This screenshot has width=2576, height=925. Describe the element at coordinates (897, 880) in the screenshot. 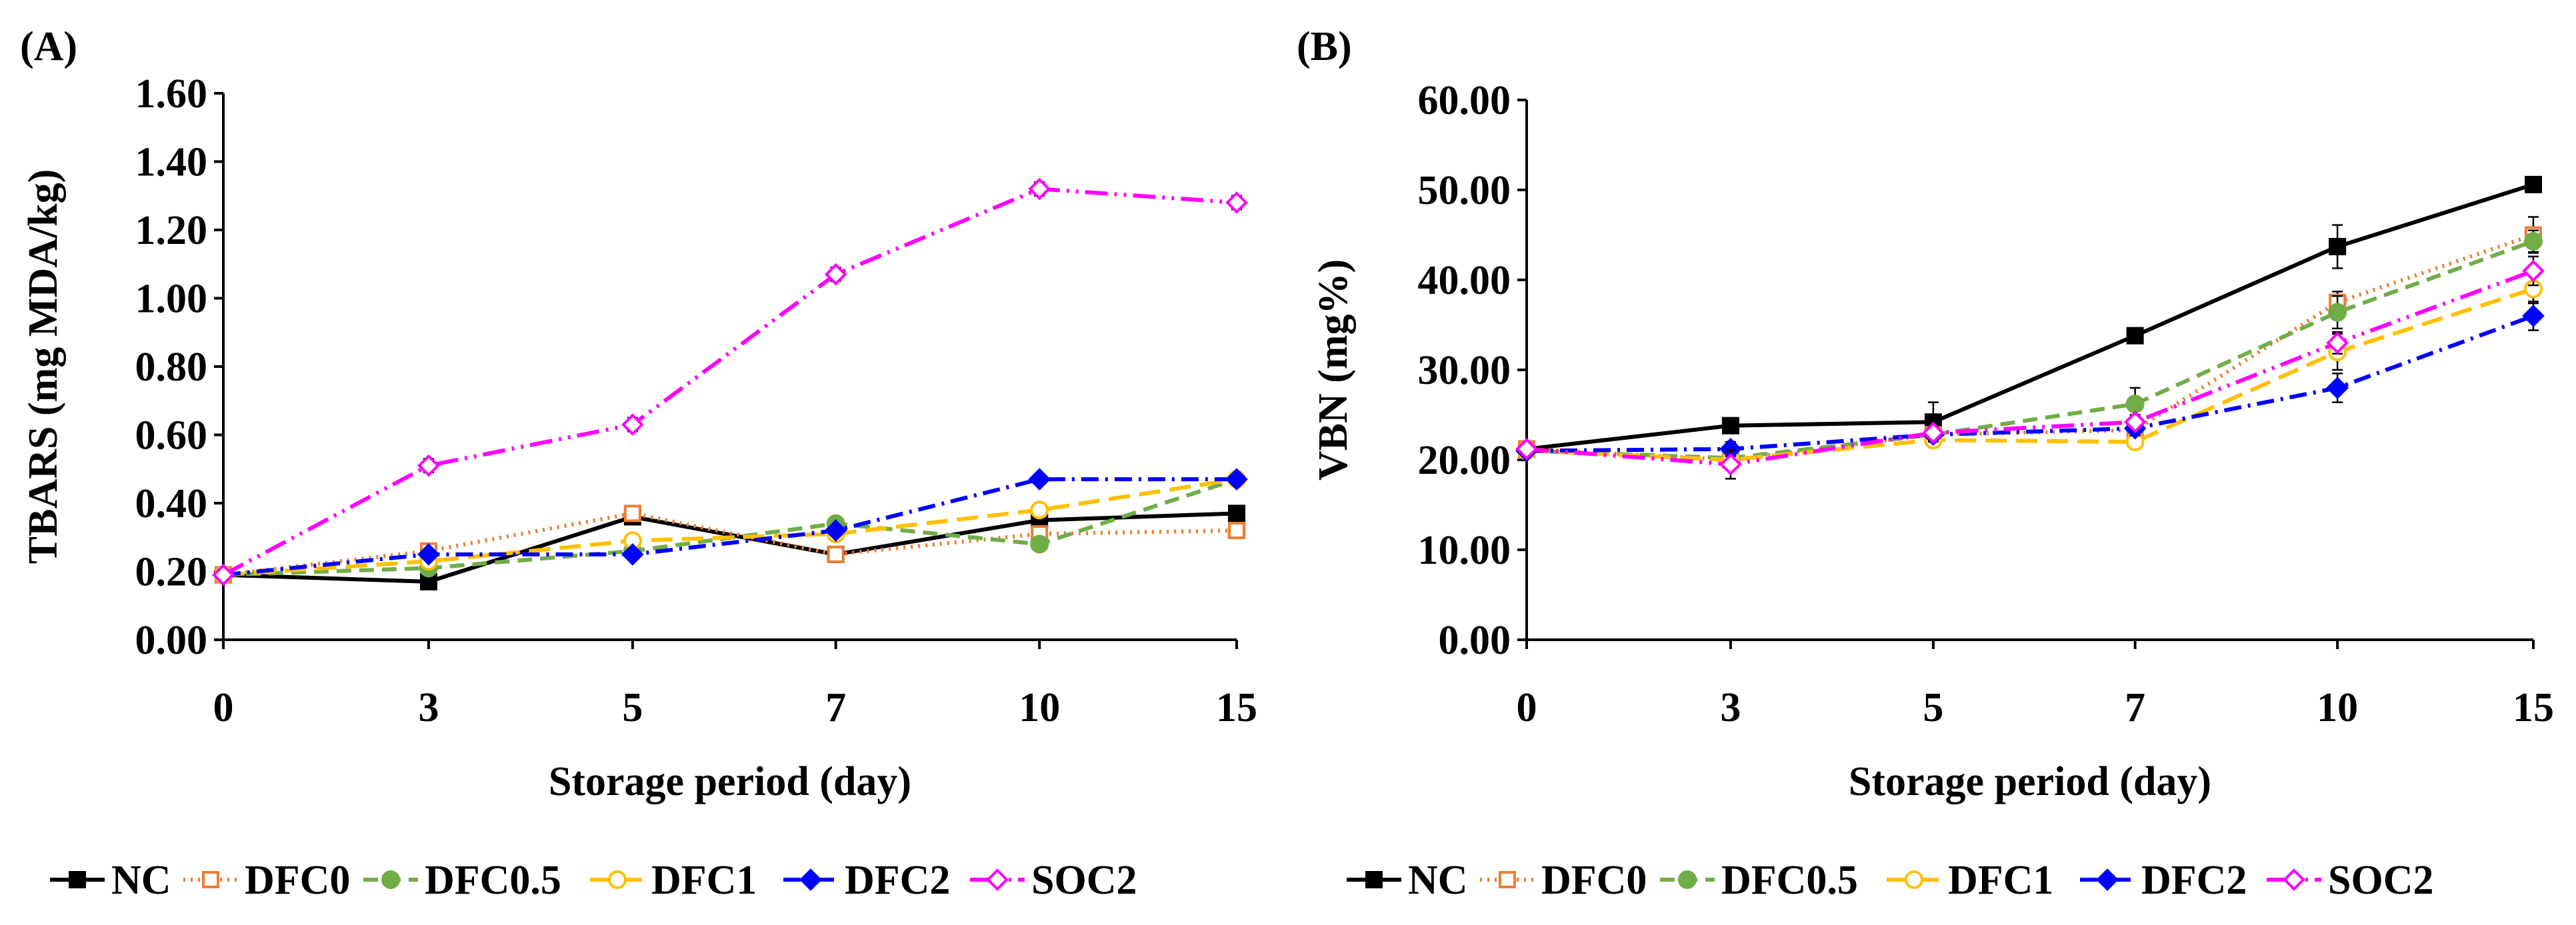

I see `legend-label: DFC2` at that location.